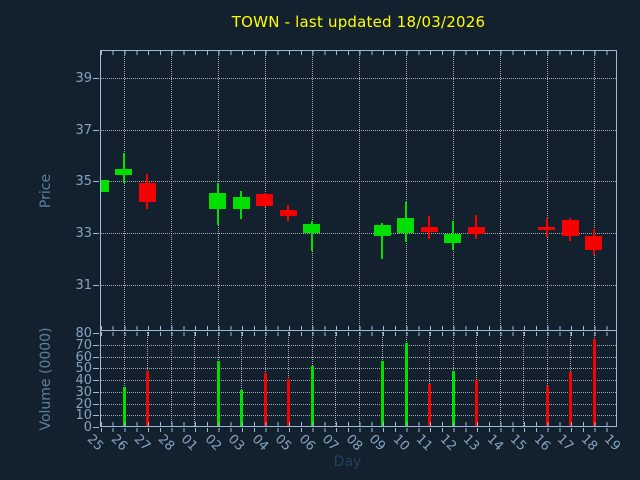 The height and width of the screenshot is (480, 640). I want to click on price-bottom-minor-ticks, so click(358, 328).